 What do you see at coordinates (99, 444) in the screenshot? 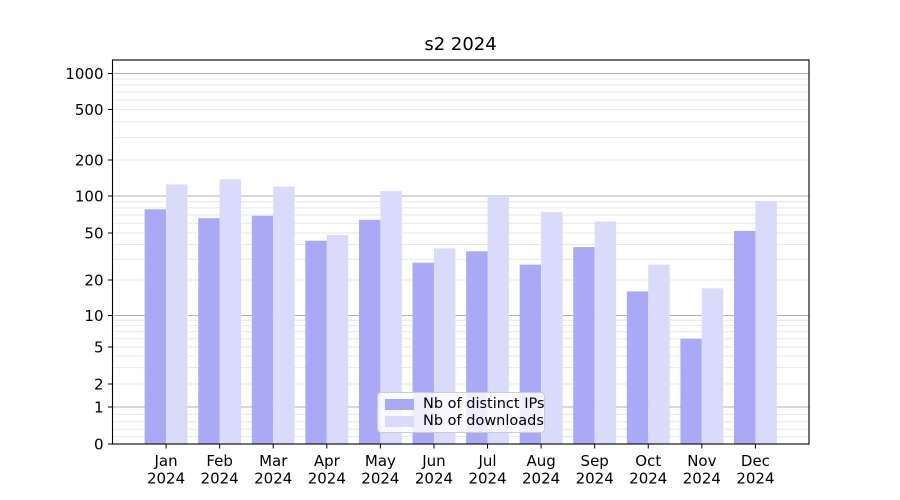
I see `y-tick-label: 0` at bounding box center [99, 444].